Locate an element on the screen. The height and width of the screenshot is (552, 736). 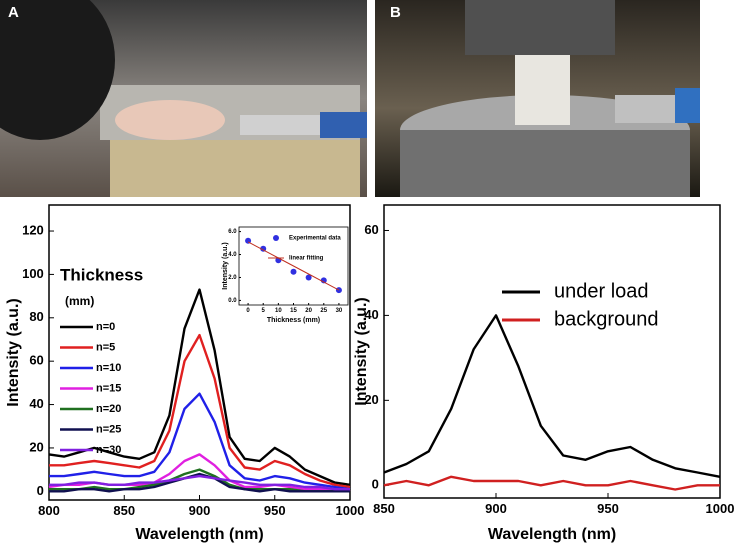
legend-label: n=15 is located at coordinates (108, 388).